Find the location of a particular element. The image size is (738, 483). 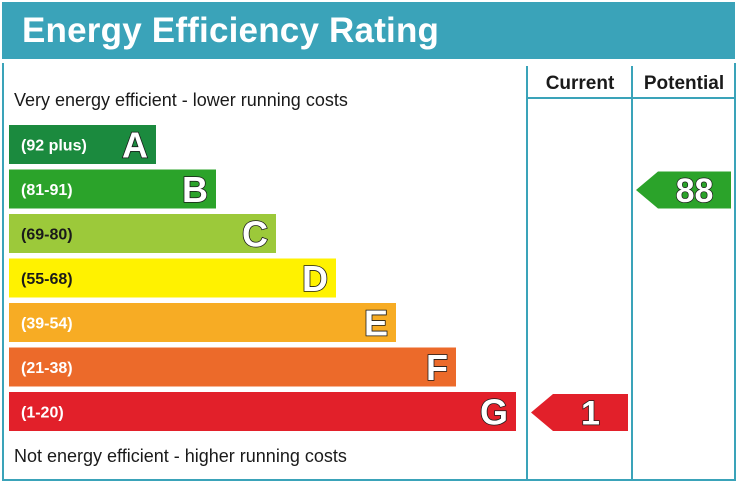

band-range-label: (55-68) is located at coordinates (47, 279).